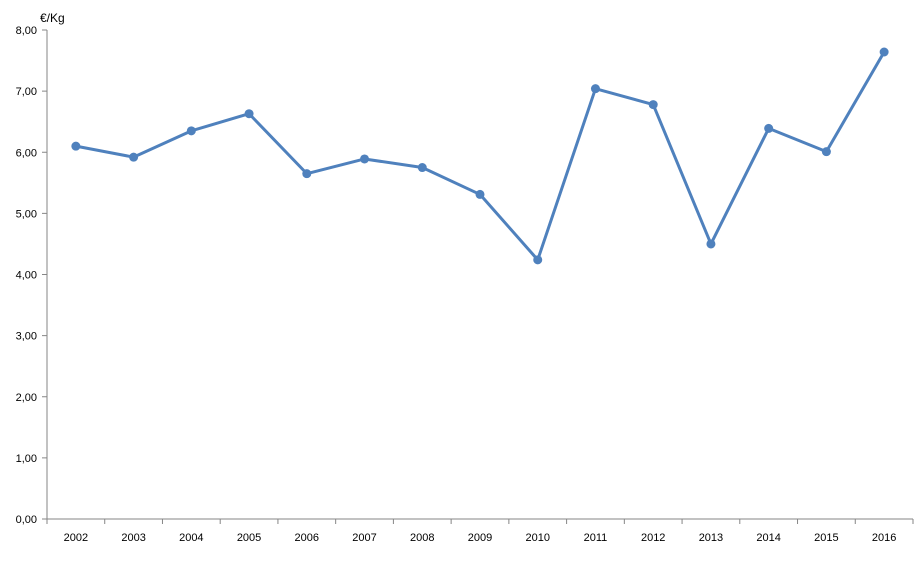 The width and height of the screenshot is (923, 579). What do you see at coordinates (364, 538) in the screenshot?
I see `x-tick-label: 2007` at bounding box center [364, 538].